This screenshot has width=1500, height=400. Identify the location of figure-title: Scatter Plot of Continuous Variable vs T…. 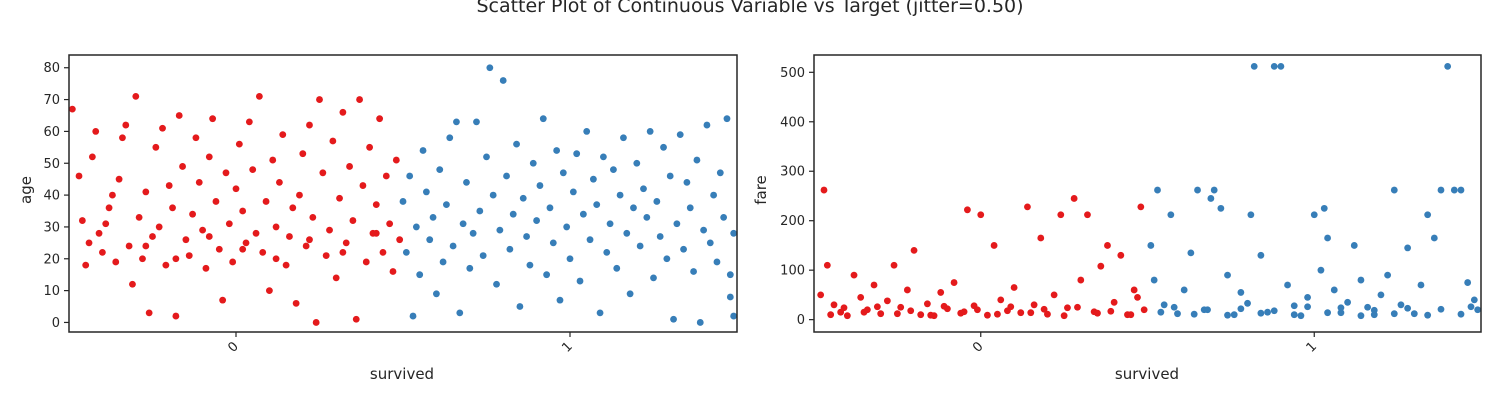
(749, 8).